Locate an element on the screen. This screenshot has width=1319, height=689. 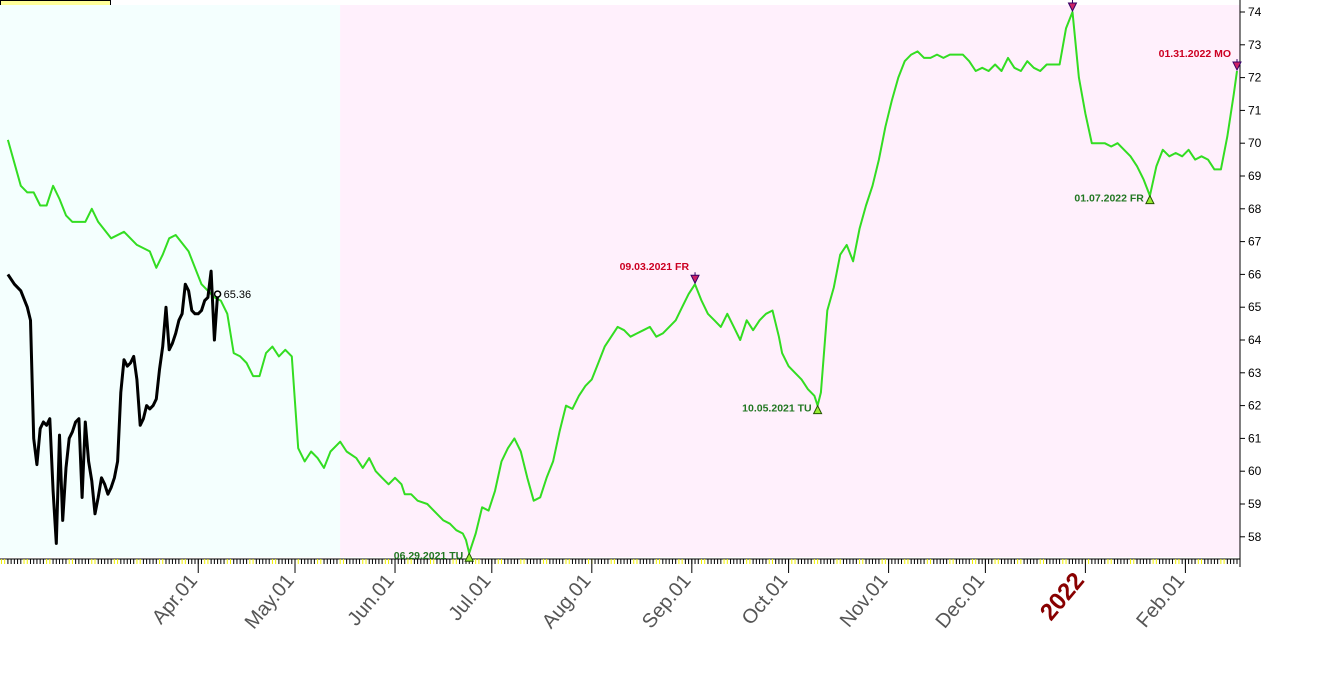
marker-label: 12.16.2021 TH is located at coordinates (1031, 0).